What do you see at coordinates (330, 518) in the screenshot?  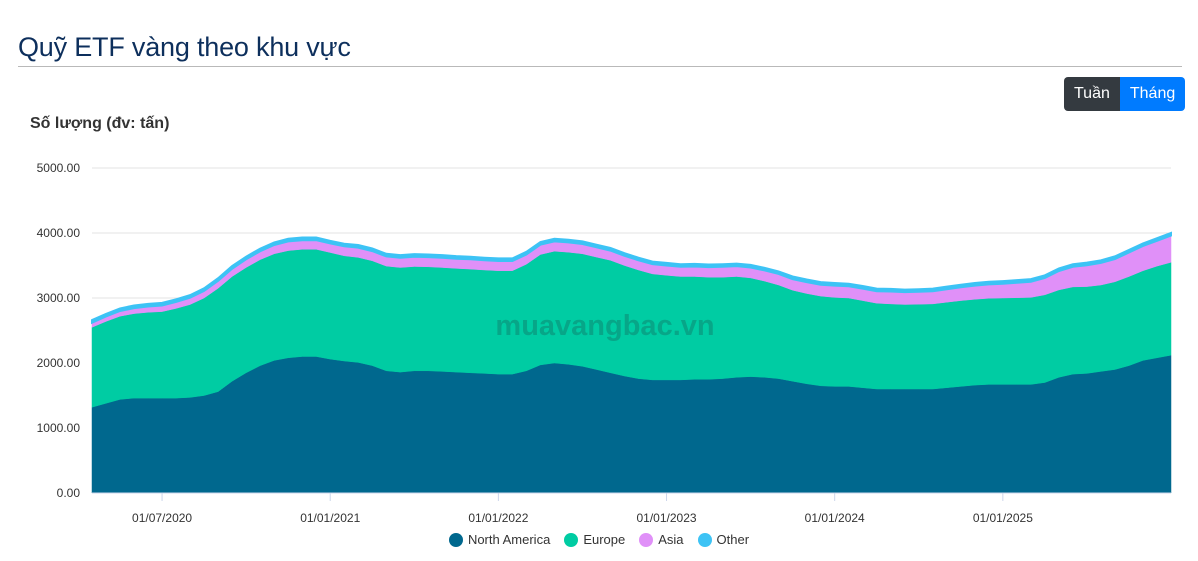 I see `x-tick-label: 01/01/2021` at bounding box center [330, 518].